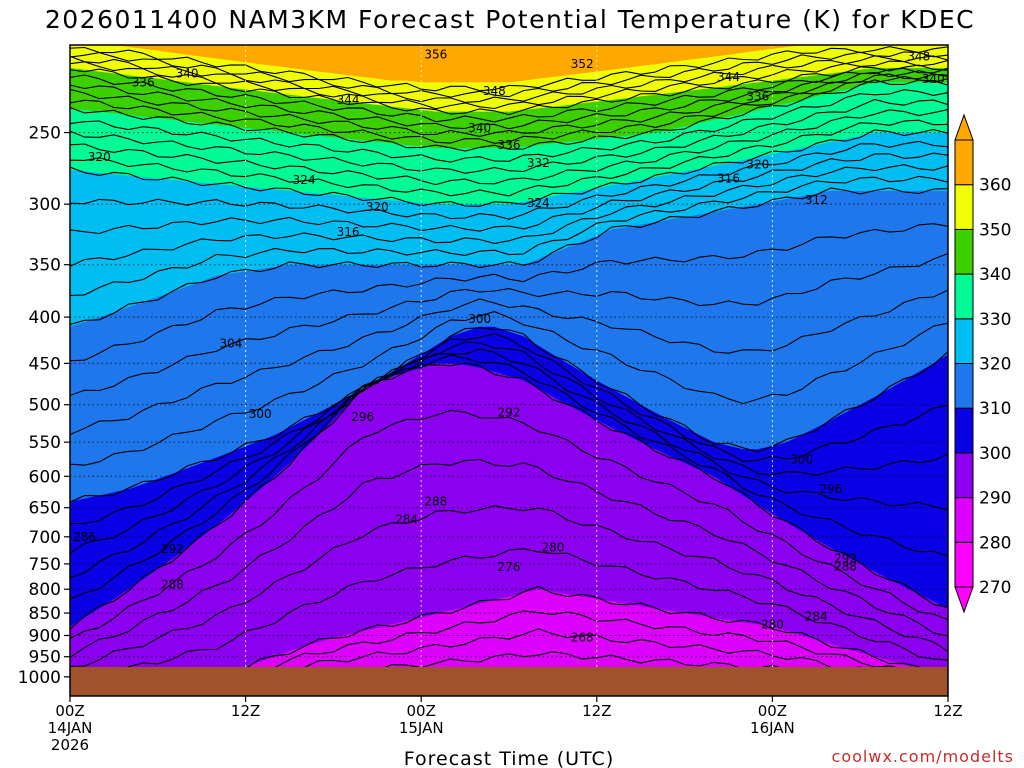 The width and height of the screenshot is (1024, 768). I want to click on contour-label: 320, so click(377, 207).